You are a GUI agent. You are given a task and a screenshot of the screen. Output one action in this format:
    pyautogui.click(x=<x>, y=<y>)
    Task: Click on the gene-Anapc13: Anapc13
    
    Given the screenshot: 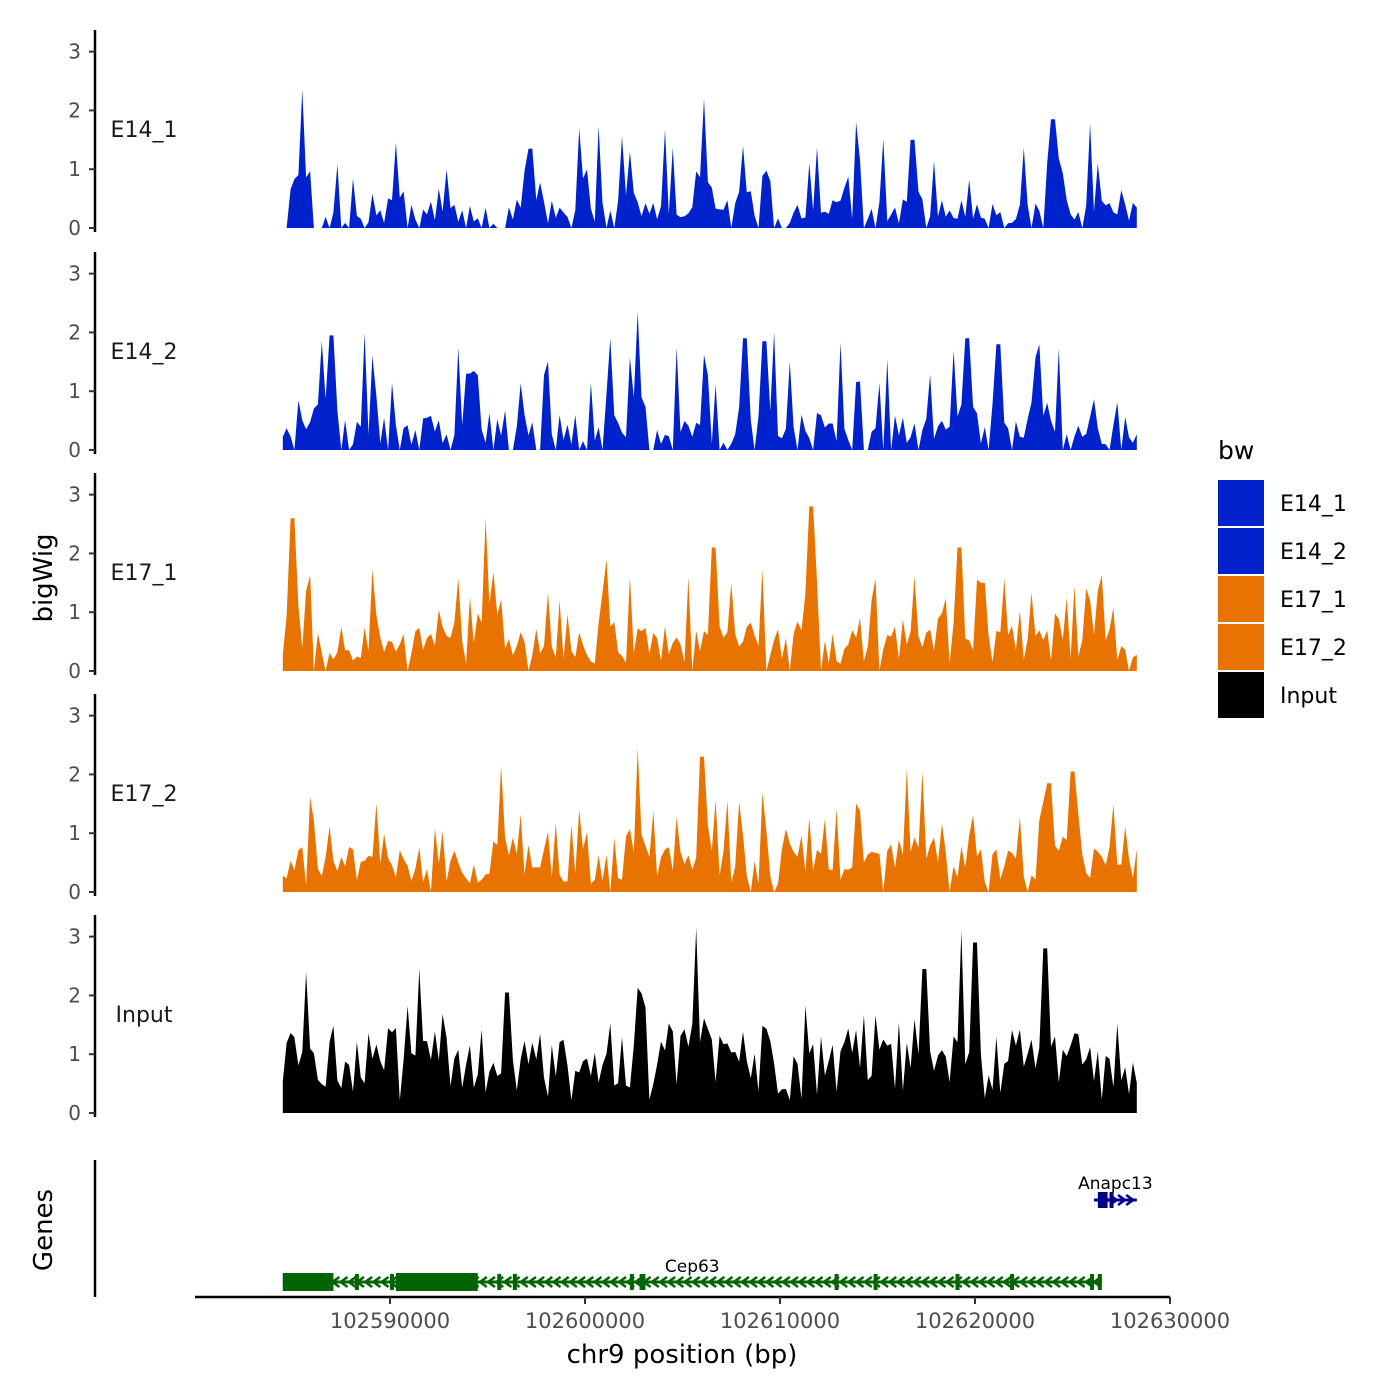 What is the action you would take?
    pyautogui.click(x=1115, y=1191)
    